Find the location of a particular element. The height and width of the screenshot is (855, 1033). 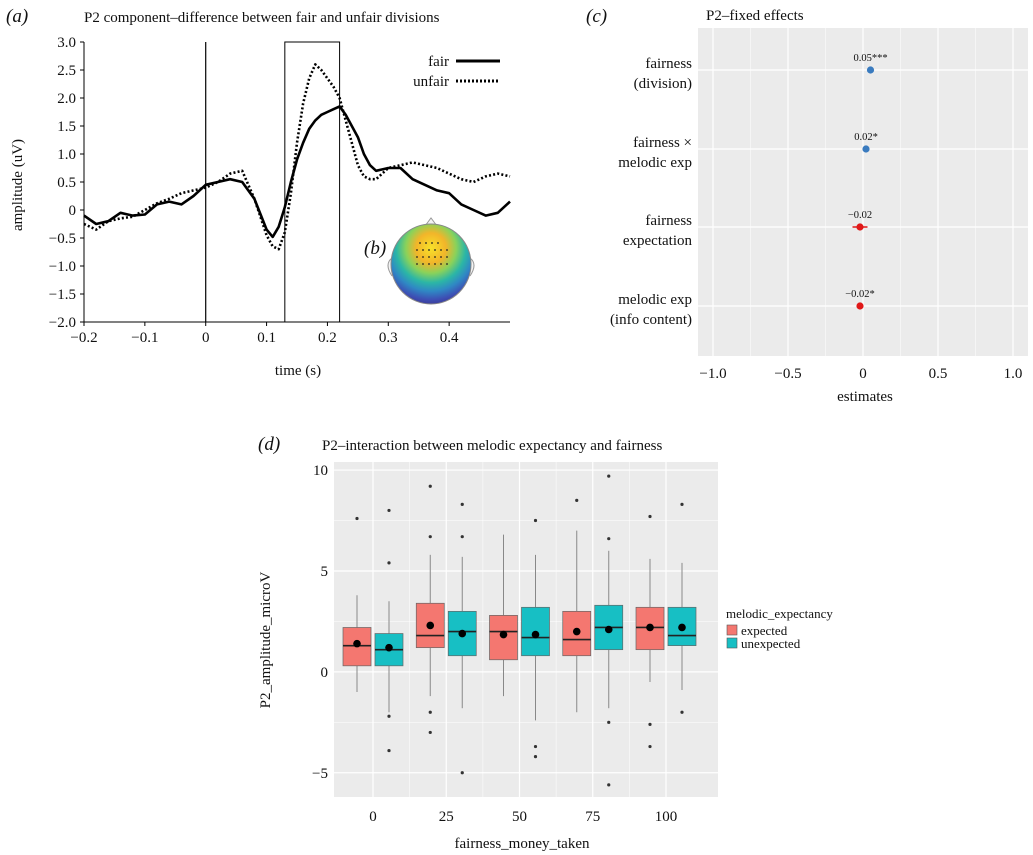

chart-d-xlabel: fairness_money_taken is located at coordinates (522, 844).